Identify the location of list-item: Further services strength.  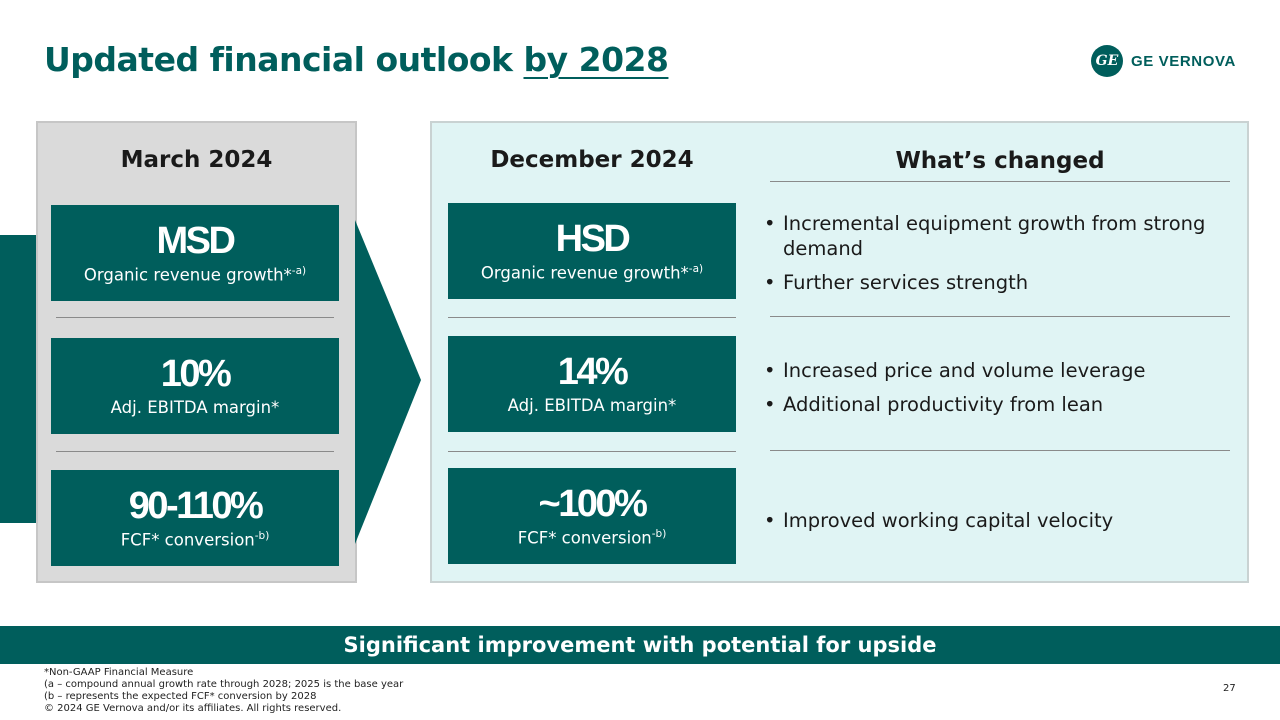
(999, 282).